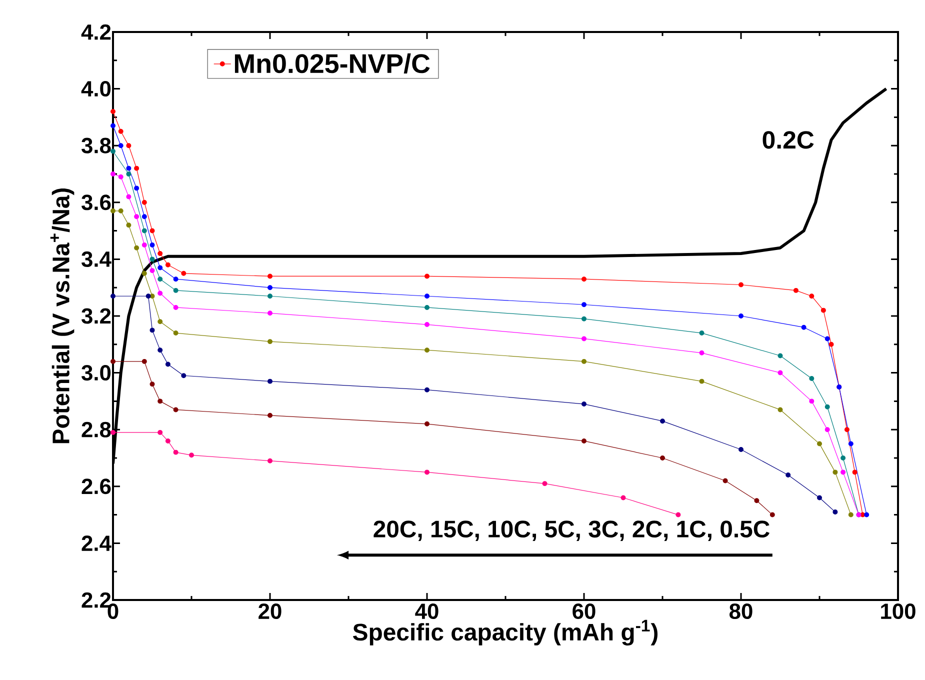  I want to click on y-tick-label: 2.6, so click(96, 486).